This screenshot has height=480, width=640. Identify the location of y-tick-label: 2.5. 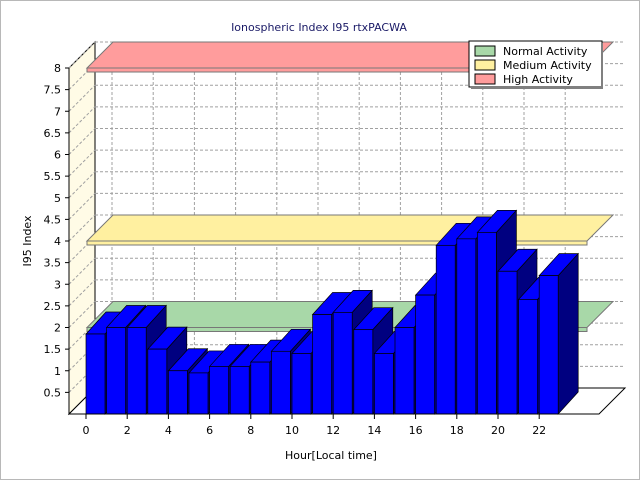
(53, 306).